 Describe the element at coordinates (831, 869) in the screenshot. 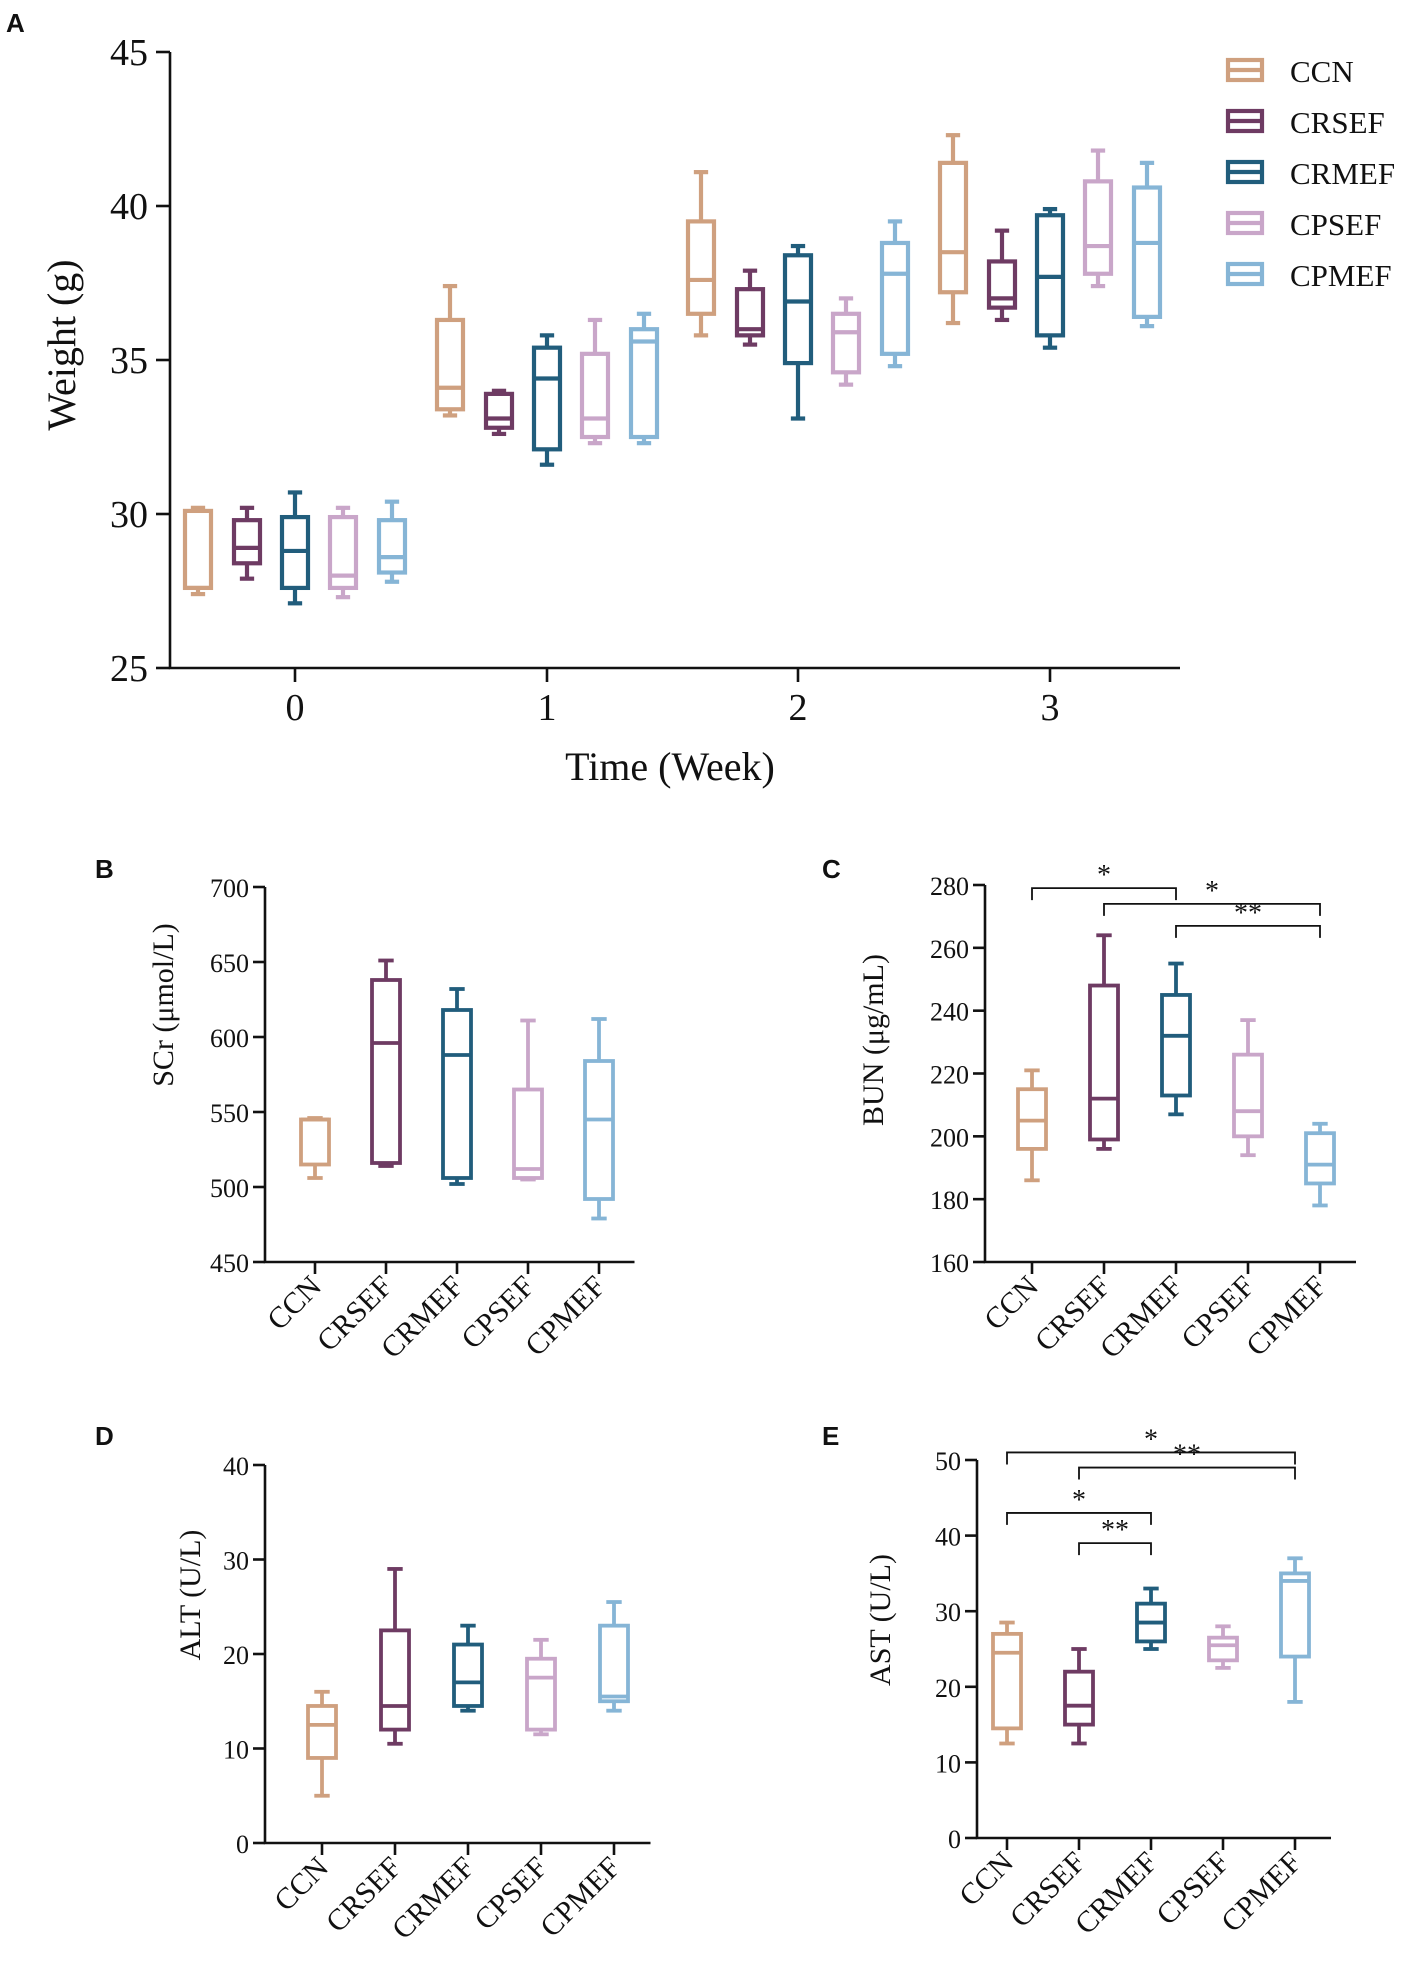

I see `panel-c-label: C` at that location.